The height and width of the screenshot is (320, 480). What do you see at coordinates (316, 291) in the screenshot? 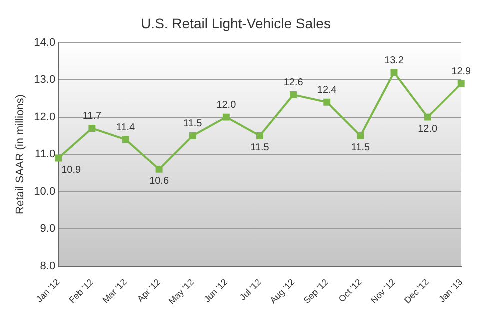
I see `x-tick-label: Sep '12` at bounding box center [316, 291].